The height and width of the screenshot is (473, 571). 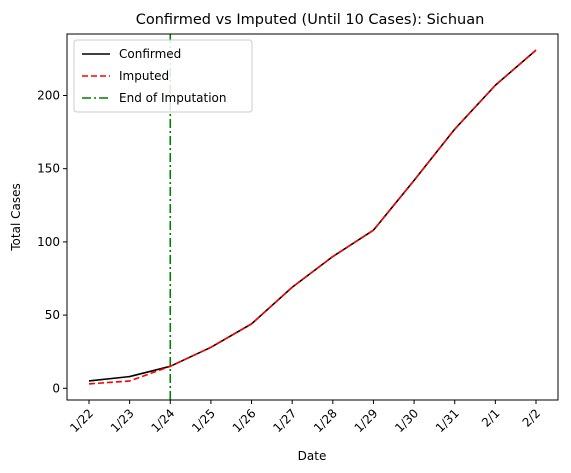 What do you see at coordinates (312, 456) in the screenshot?
I see `x-axis-label: Date` at bounding box center [312, 456].